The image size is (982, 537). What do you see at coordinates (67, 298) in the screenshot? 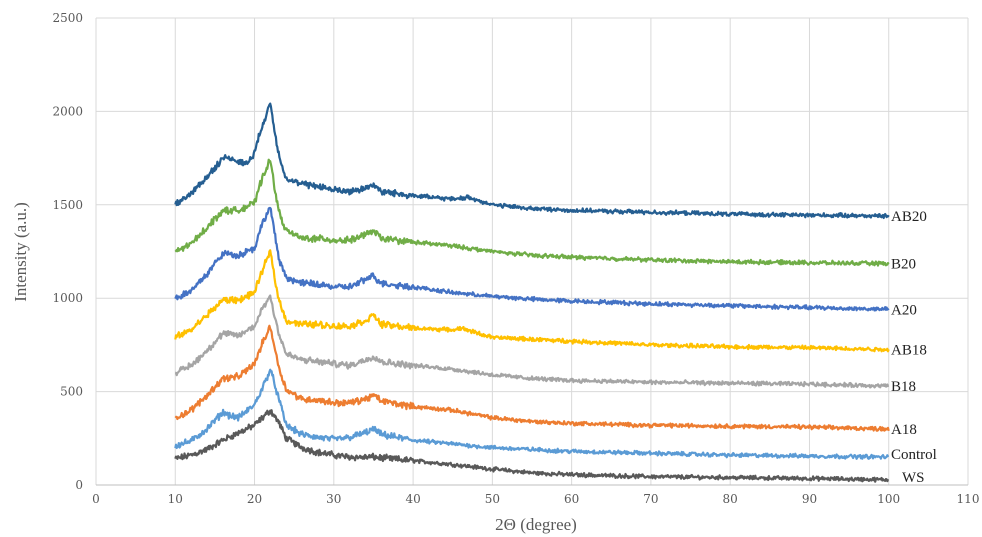
I see `y-tick-label: 1000` at bounding box center [67, 298].